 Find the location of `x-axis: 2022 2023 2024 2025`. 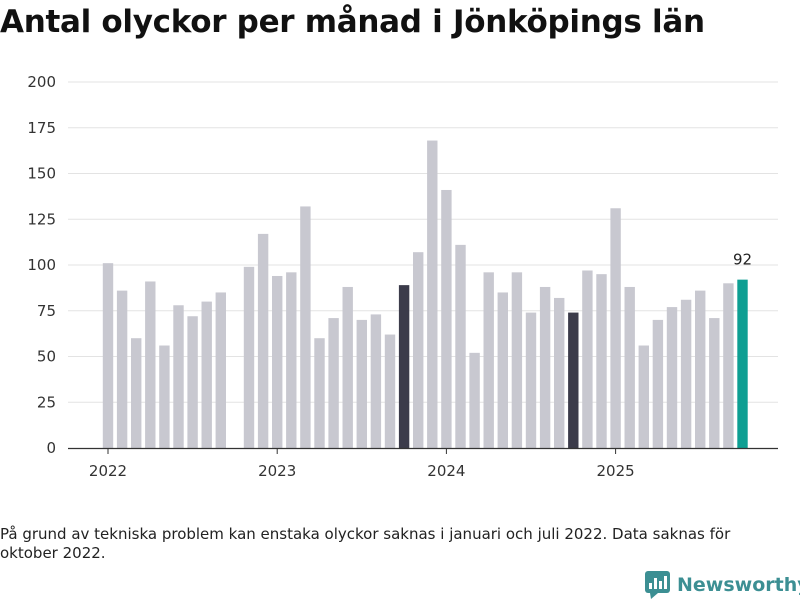

x-axis: 2022 2023 2024 2025 is located at coordinates (423, 463).